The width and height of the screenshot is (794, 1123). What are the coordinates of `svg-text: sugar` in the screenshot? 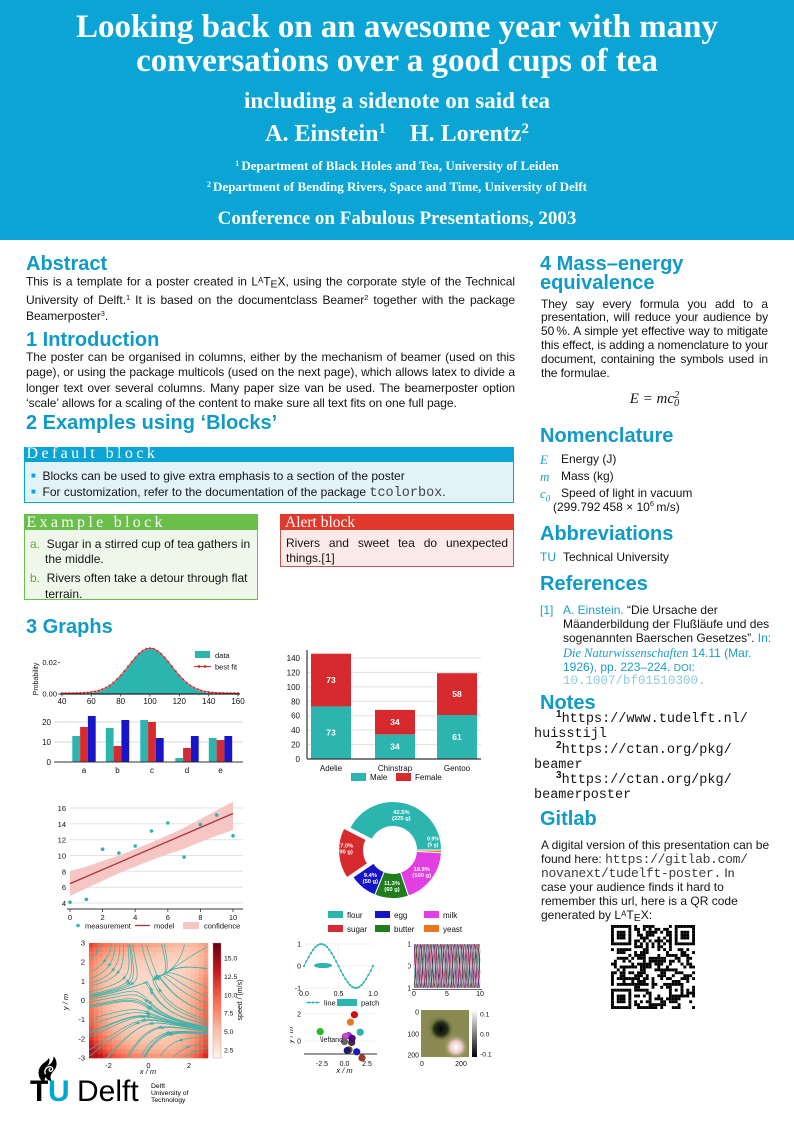 It's located at (357, 929).